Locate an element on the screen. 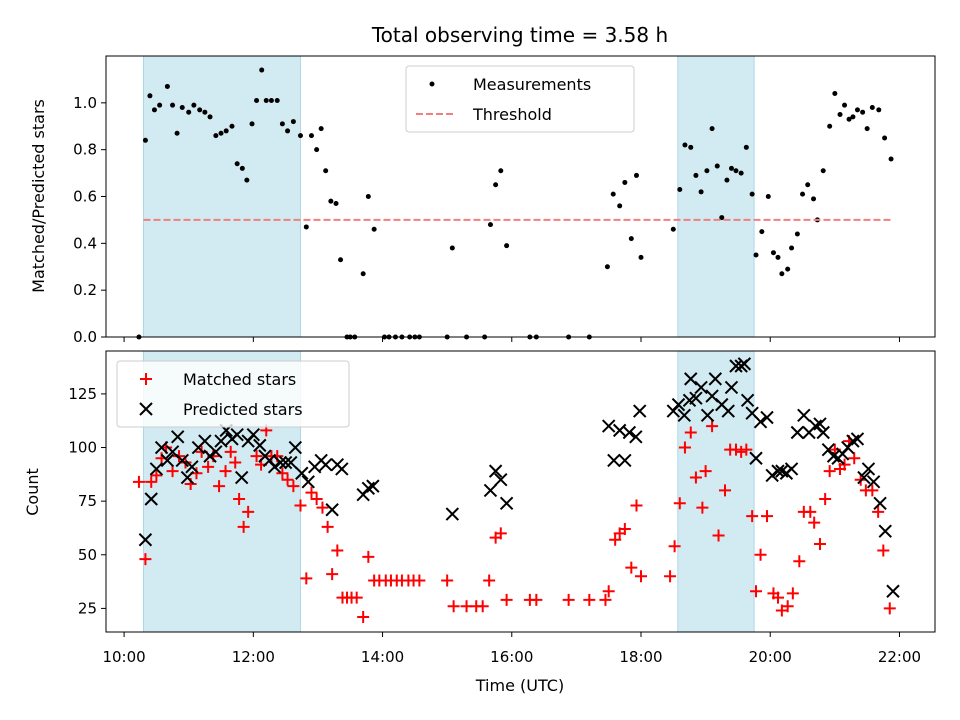  chart-title: Total observing time = 3.58 h is located at coordinates (519, 35).